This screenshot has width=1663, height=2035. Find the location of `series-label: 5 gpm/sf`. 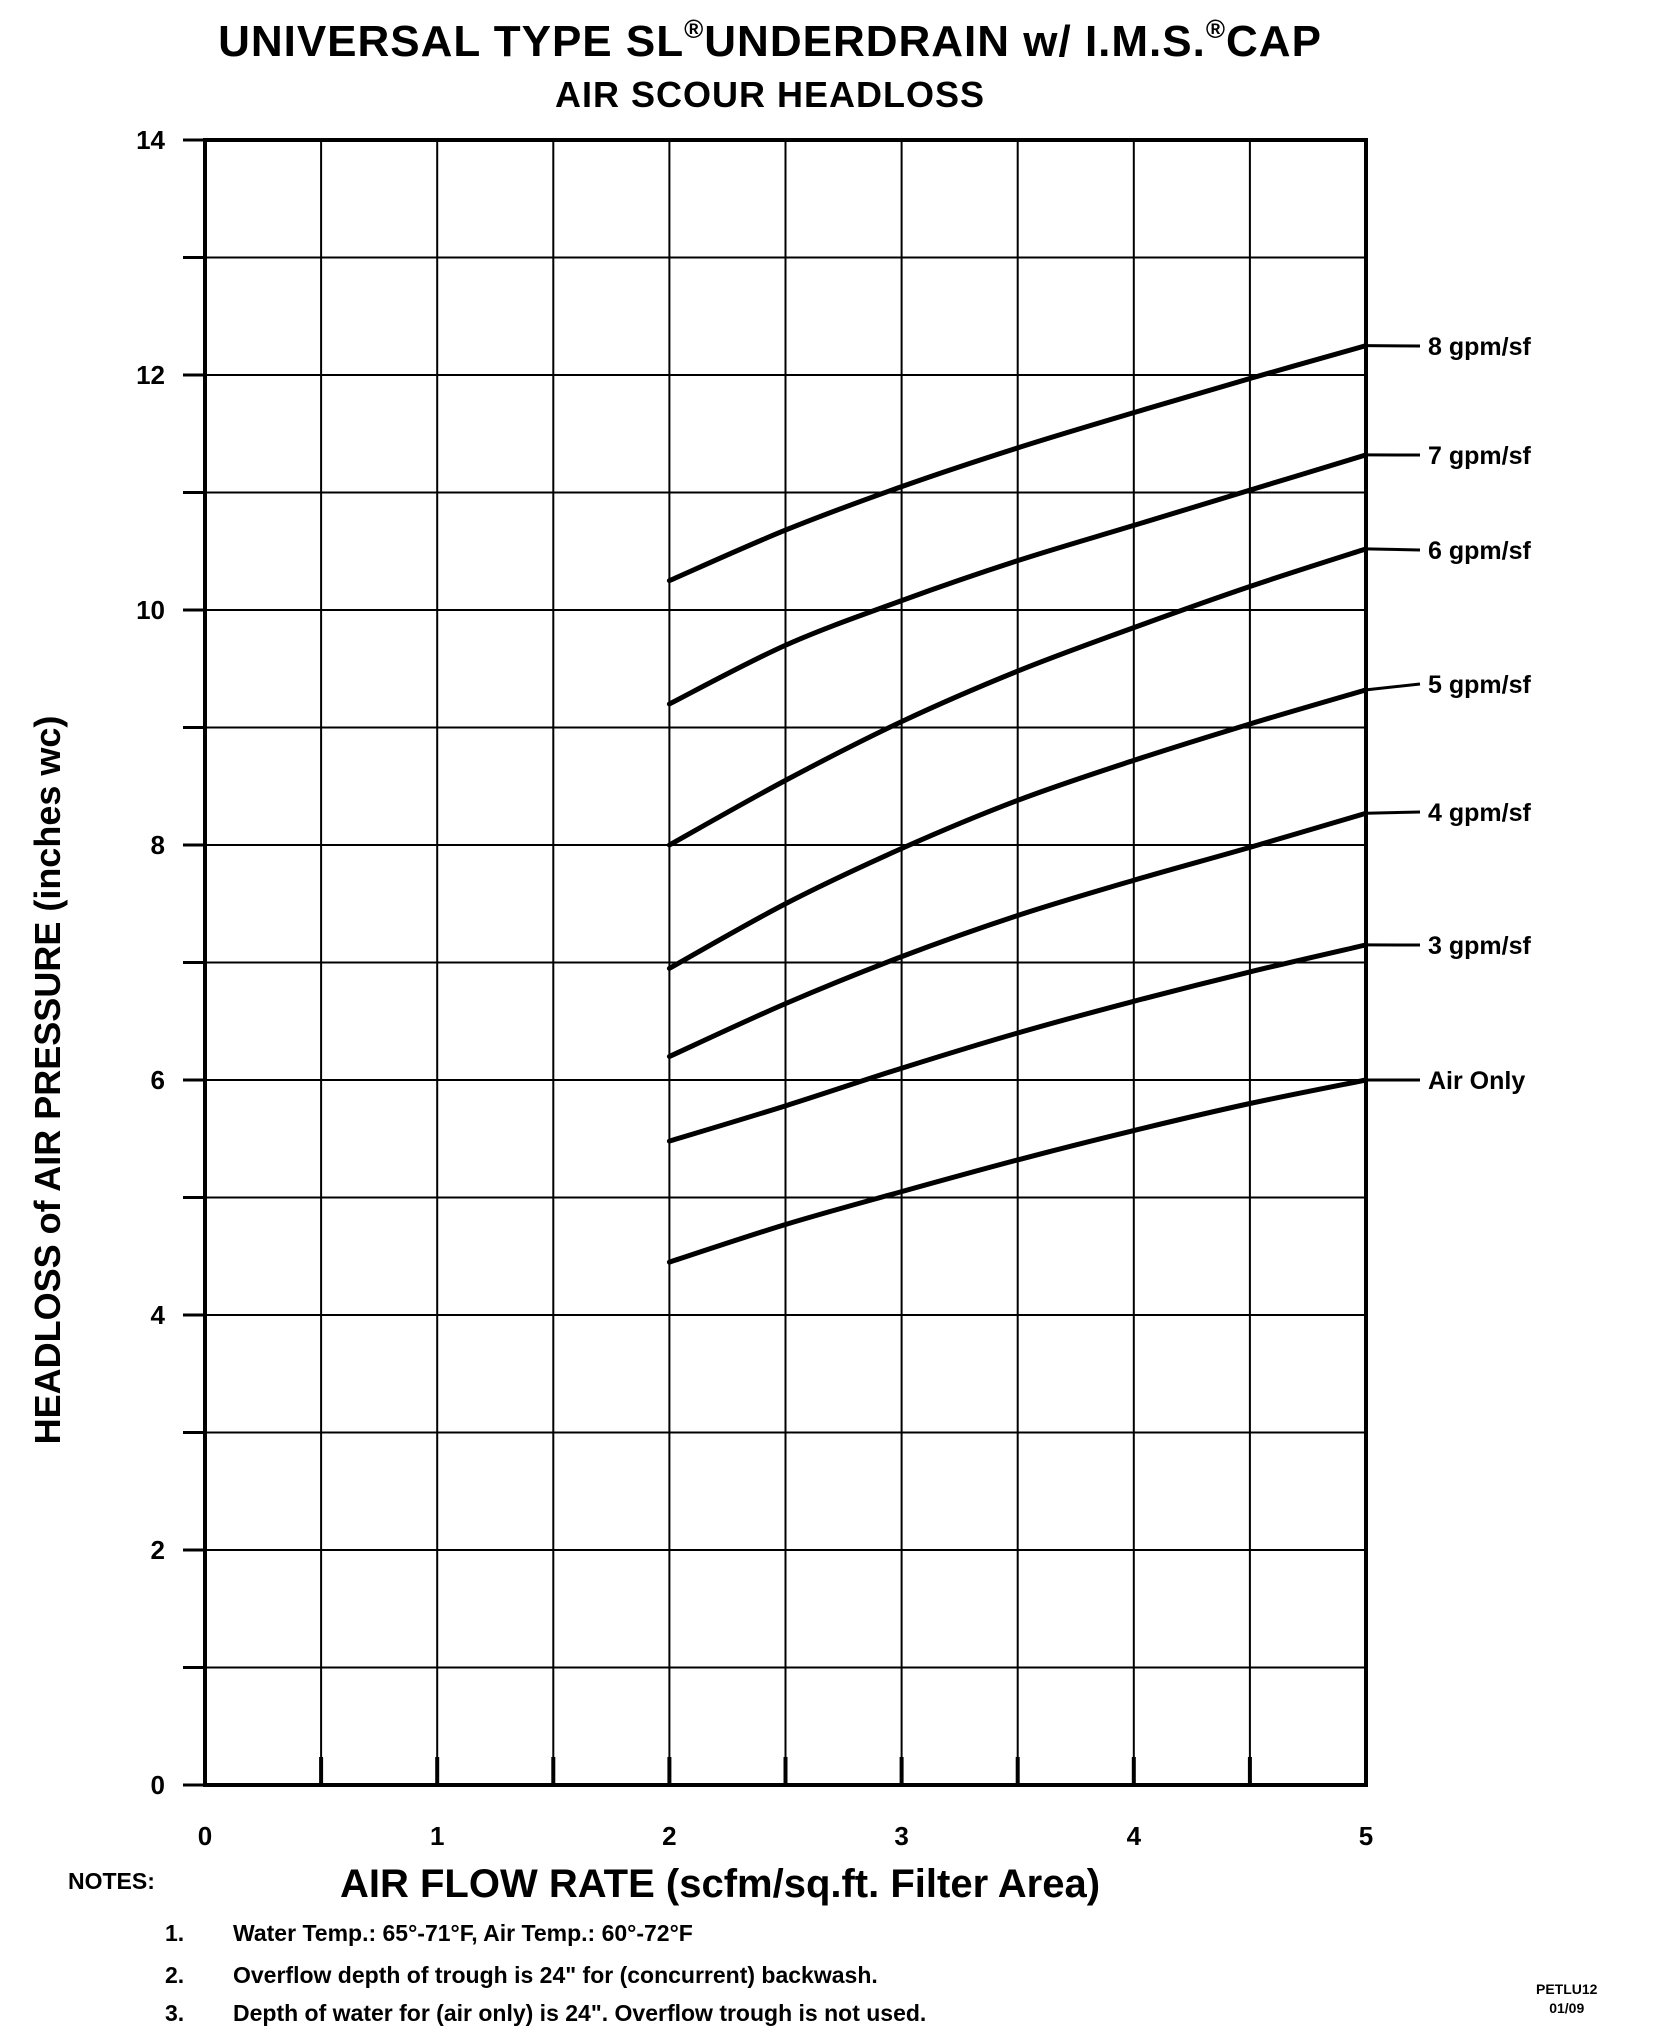

series-label: 5 gpm/sf is located at coordinates (1479, 685).